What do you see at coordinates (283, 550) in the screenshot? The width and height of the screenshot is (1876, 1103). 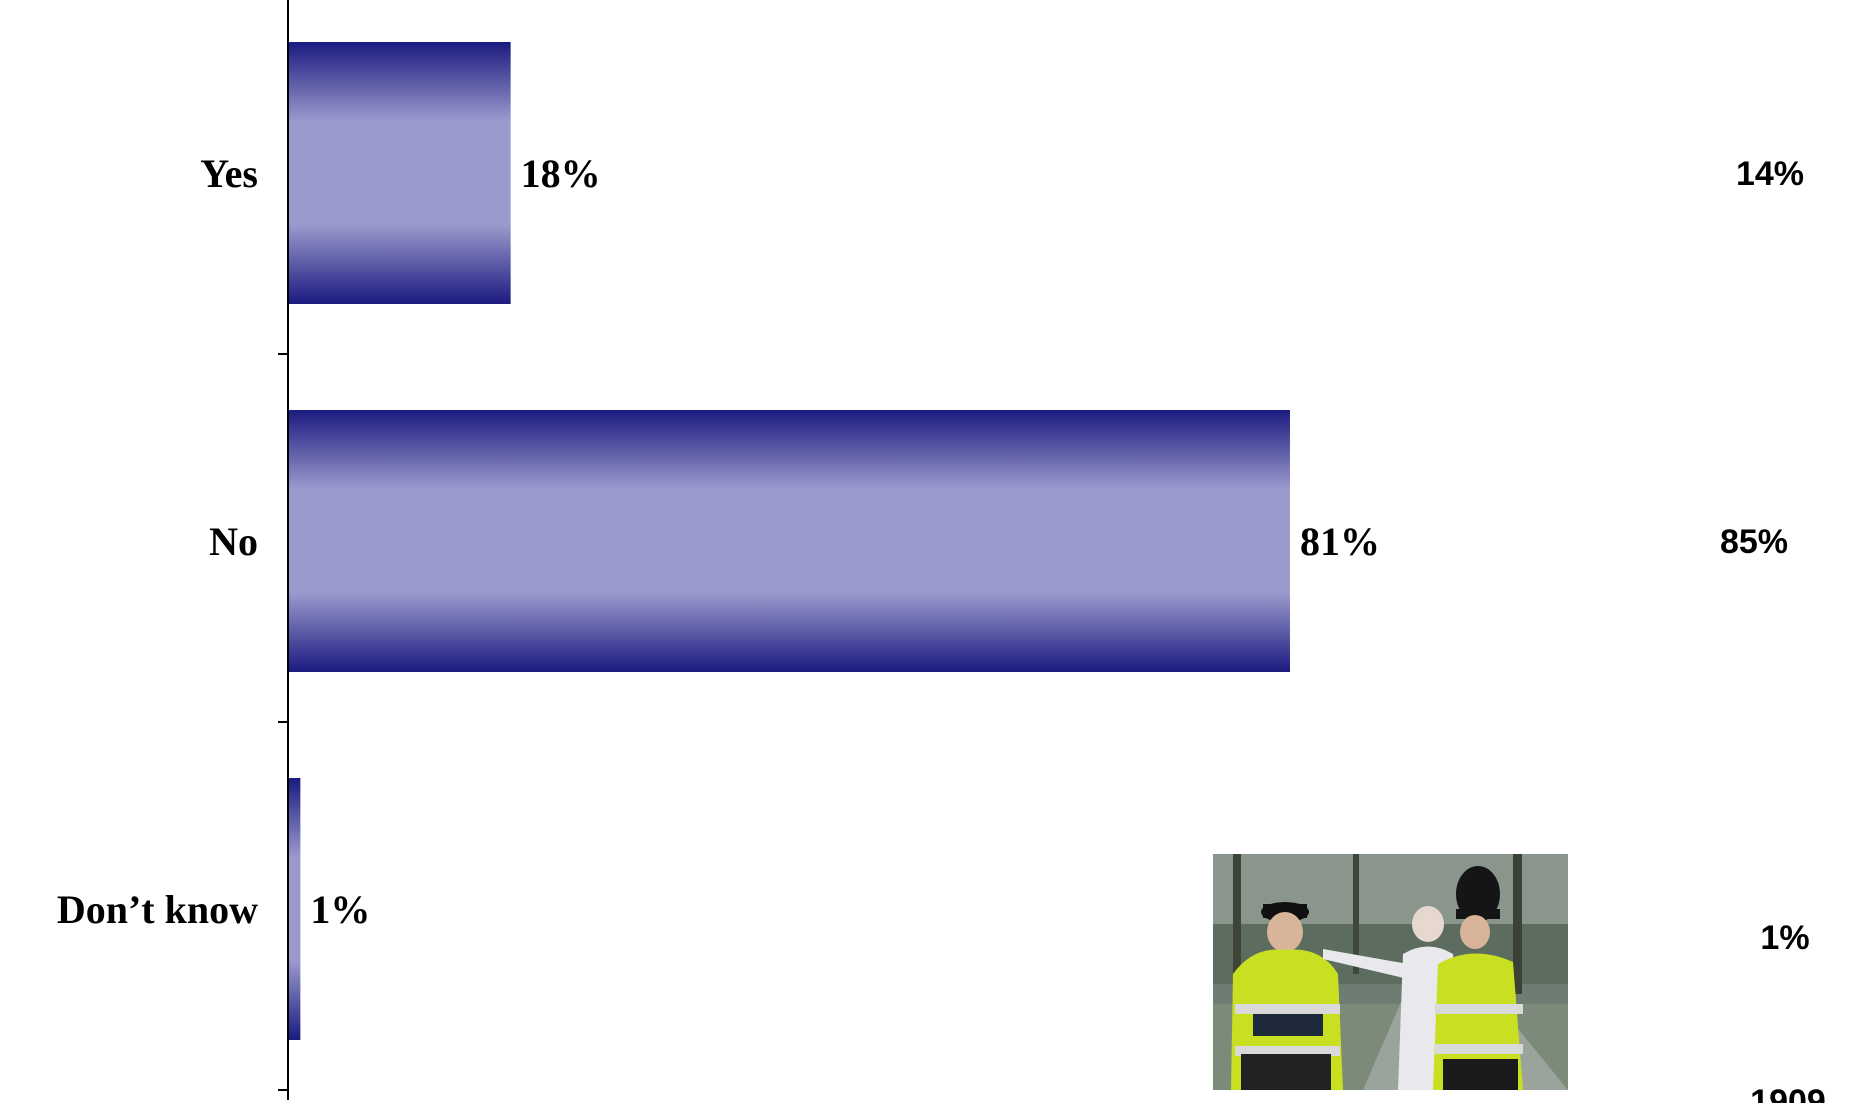 I see `y-axis` at bounding box center [283, 550].